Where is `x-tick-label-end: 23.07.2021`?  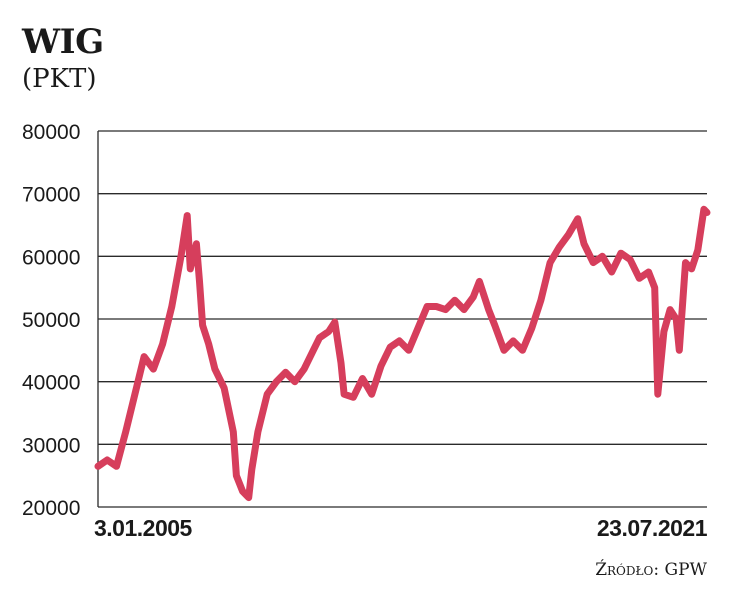
x-tick-label-end: 23.07.2021 is located at coordinates (652, 528).